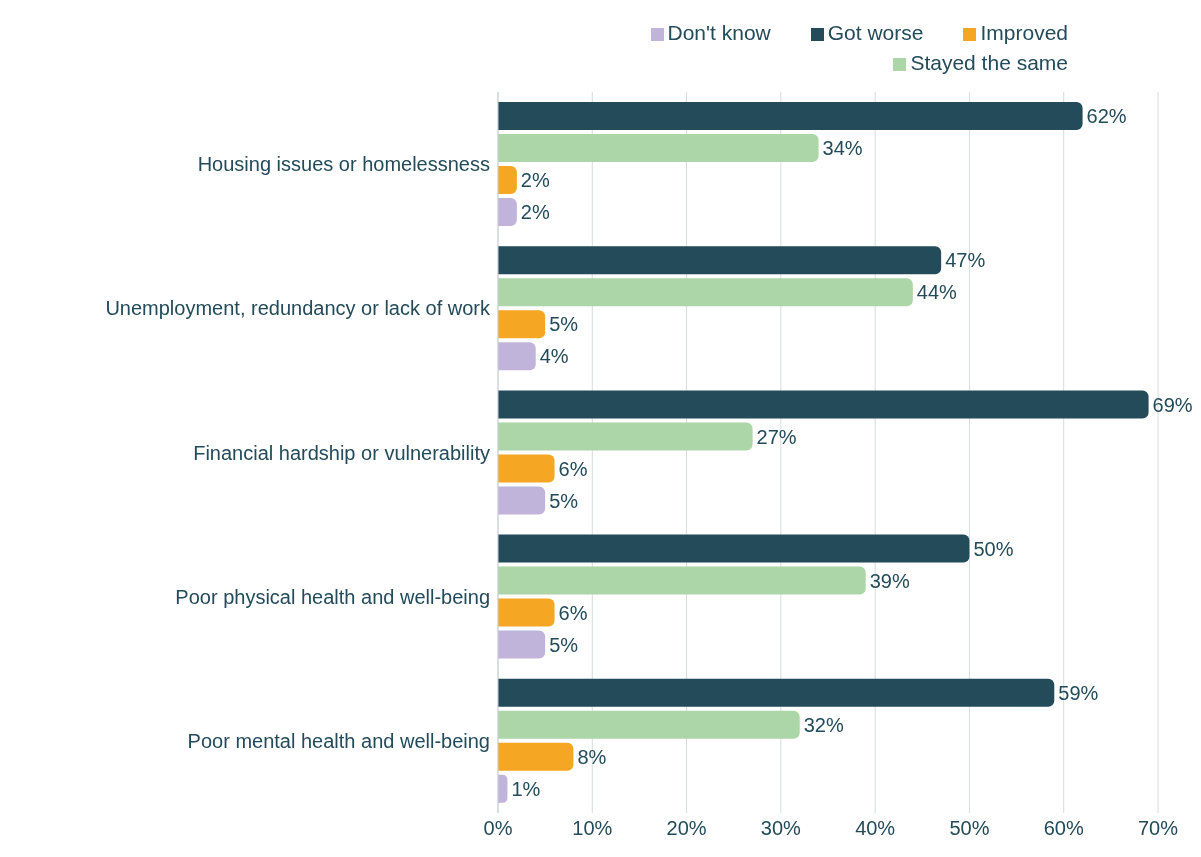 The image size is (1201, 857). What do you see at coordinates (592, 756) in the screenshot?
I see `data-label: 8%` at bounding box center [592, 756].